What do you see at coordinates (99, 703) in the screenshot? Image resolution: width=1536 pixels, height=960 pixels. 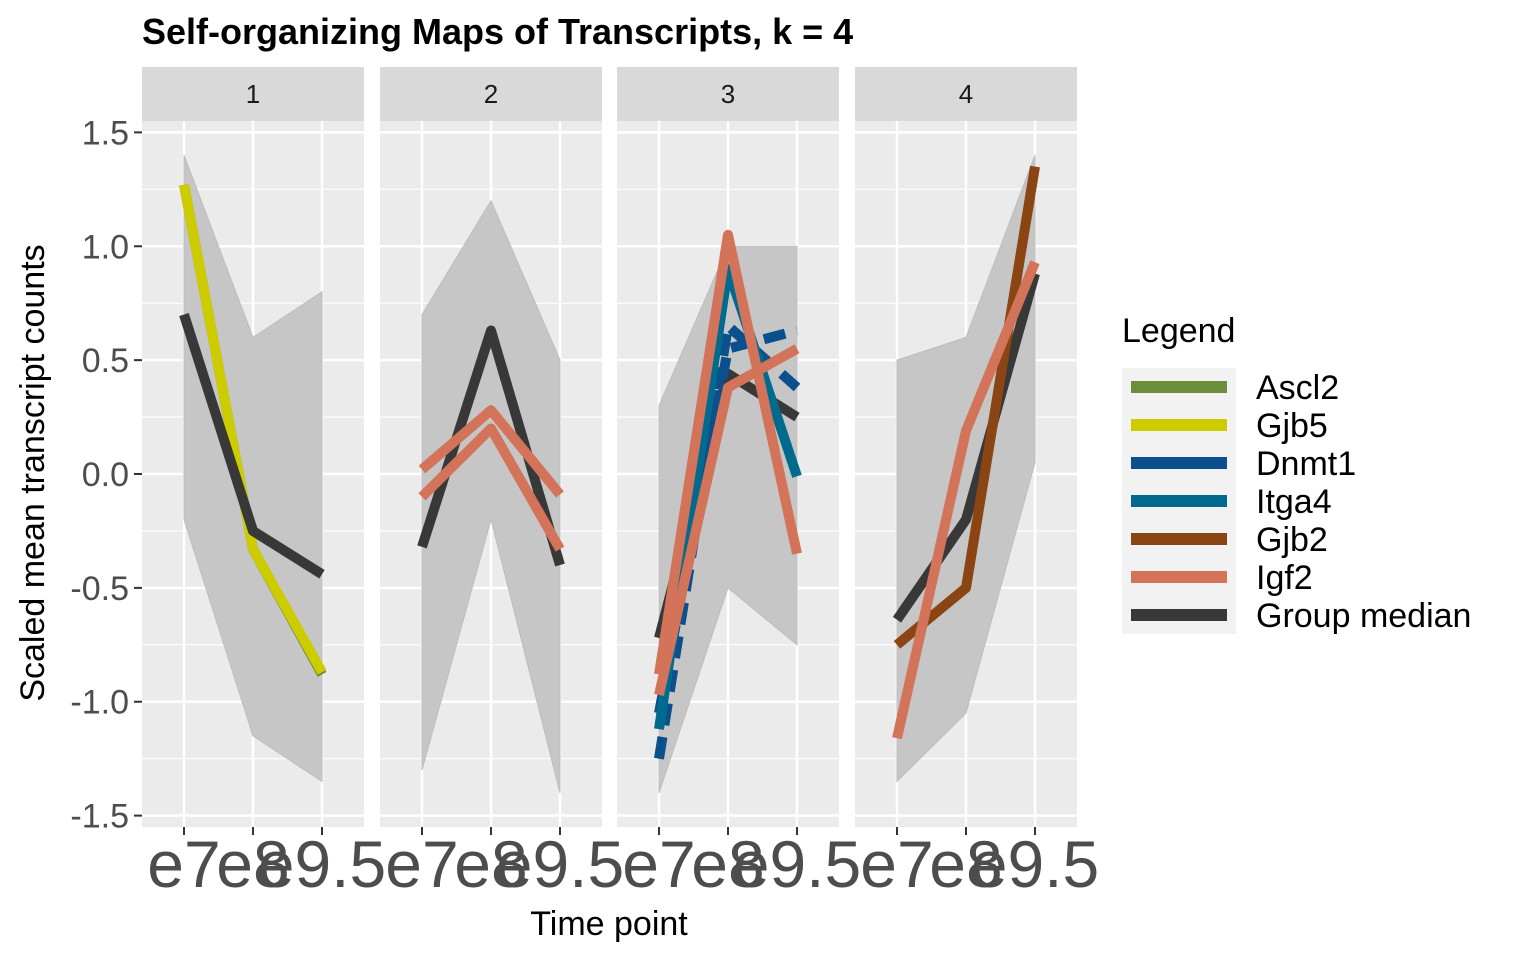 I see `y-tick-label: -1.0` at bounding box center [99, 703].